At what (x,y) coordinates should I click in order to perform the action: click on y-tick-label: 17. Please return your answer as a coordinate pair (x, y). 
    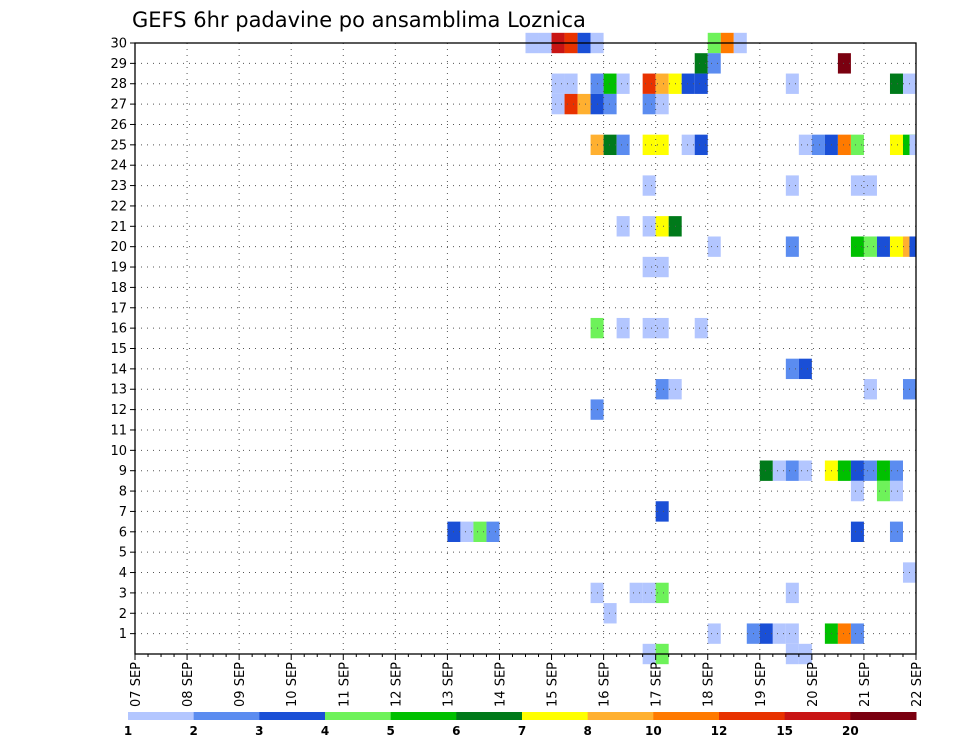
    Looking at the image, I should click on (118, 308).